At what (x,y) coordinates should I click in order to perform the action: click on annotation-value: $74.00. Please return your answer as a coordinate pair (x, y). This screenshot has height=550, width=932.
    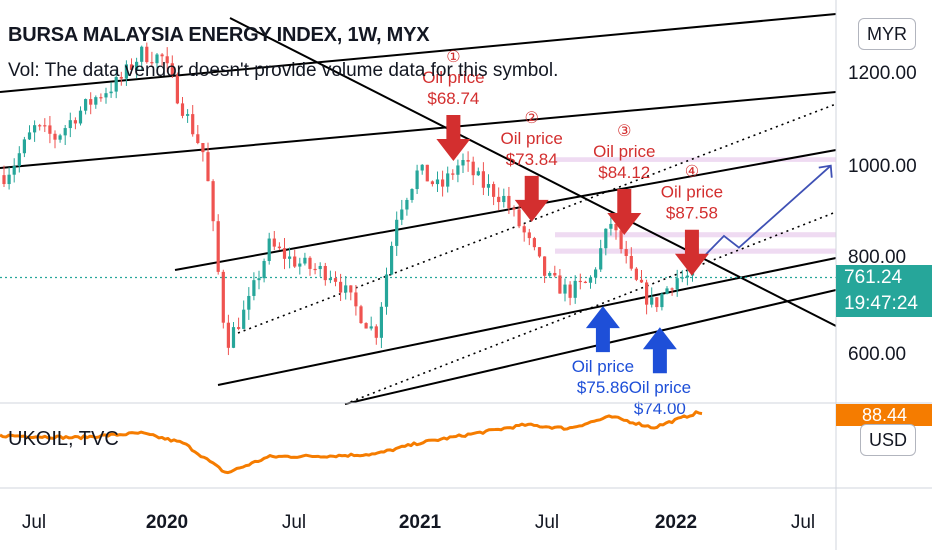
    Looking at the image, I should click on (660, 408).